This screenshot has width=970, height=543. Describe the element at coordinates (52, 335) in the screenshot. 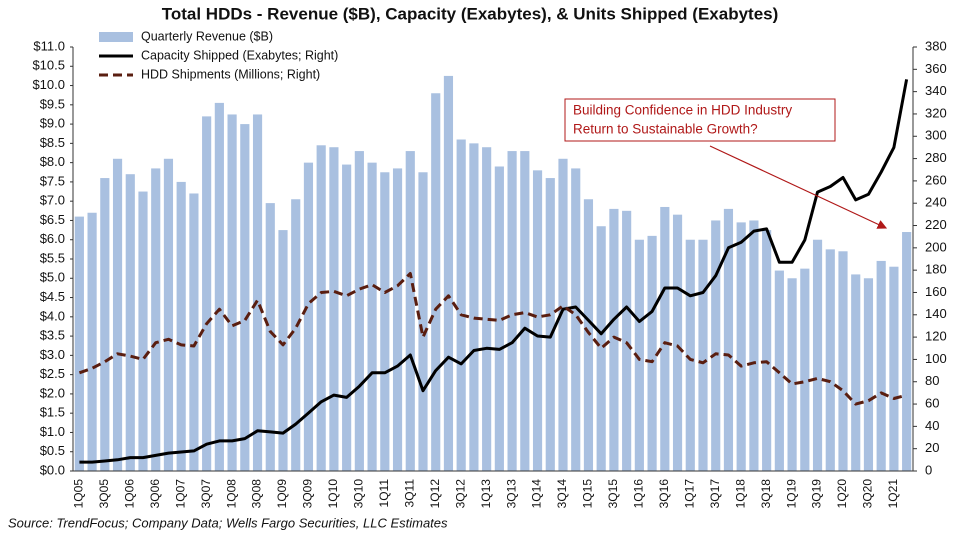

I see `y-tick-label: $3.5` at that location.